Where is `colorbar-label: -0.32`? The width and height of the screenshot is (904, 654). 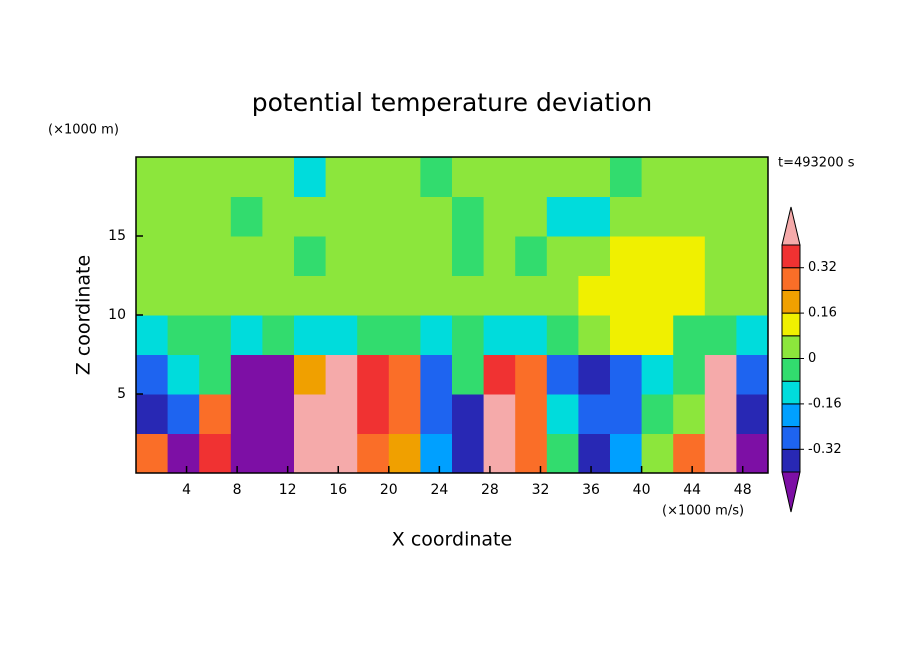
colorbar-label: -0.32 is located at coordinates (825, 449).